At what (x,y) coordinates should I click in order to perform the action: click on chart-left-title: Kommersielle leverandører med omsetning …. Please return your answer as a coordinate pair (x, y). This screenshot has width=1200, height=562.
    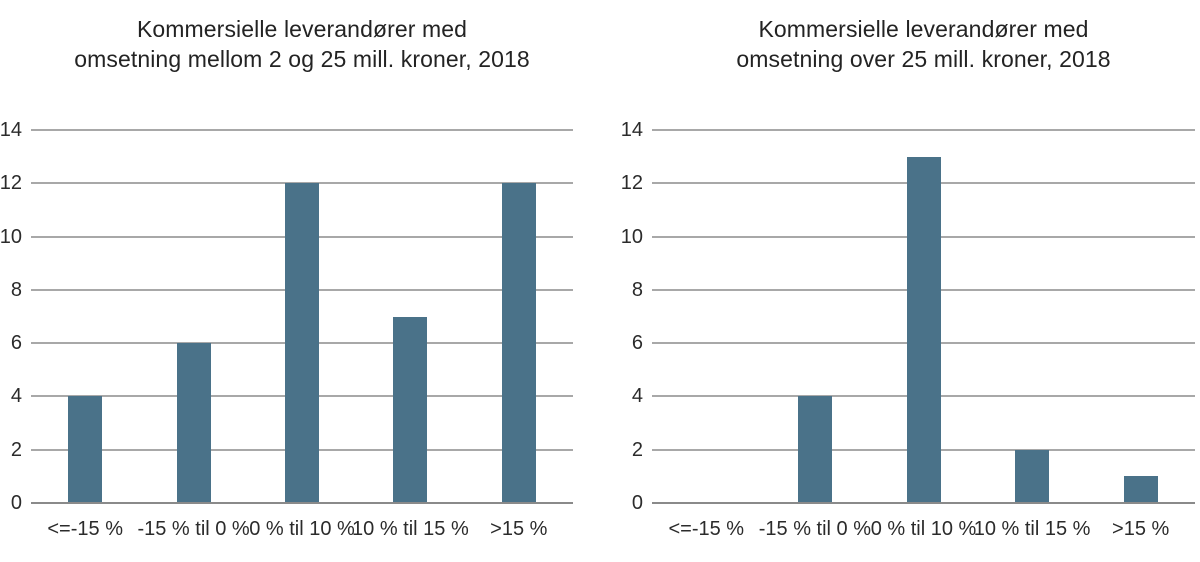
    Looking at the image, I should click on (302, 44).